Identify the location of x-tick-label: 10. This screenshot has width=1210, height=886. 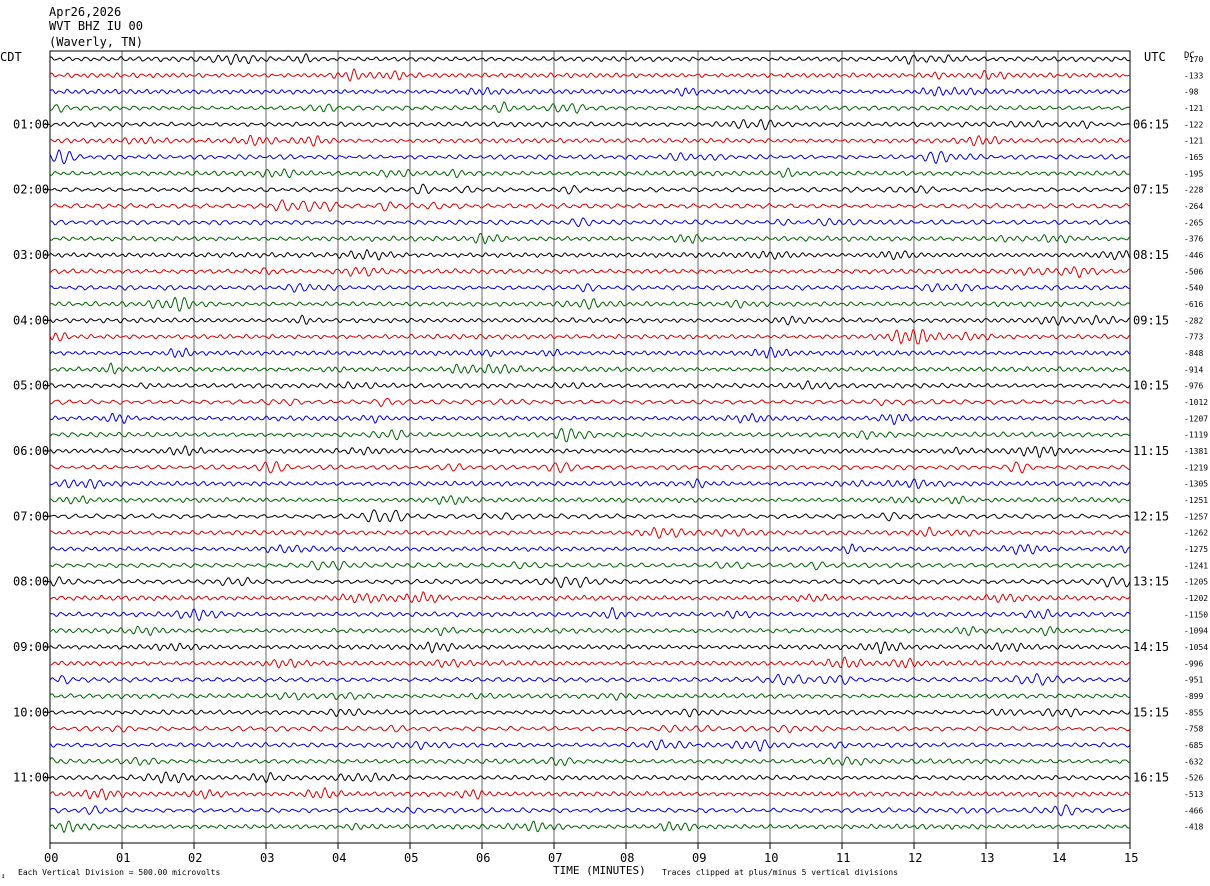
(771, 858).